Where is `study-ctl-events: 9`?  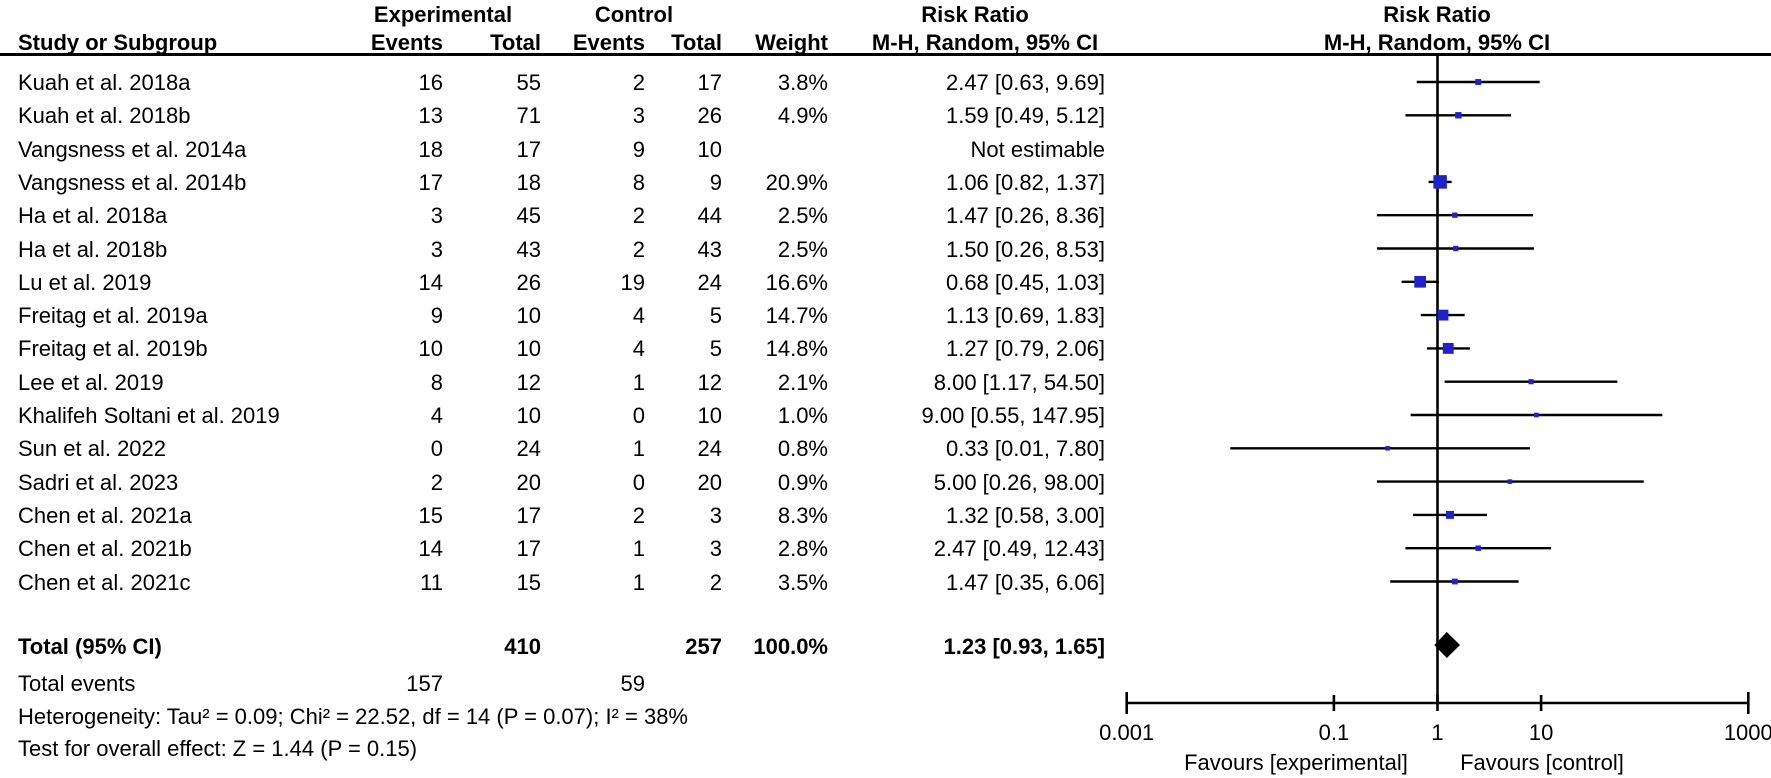 study-ctl-events: 9 is located at coordinates (638, 149).